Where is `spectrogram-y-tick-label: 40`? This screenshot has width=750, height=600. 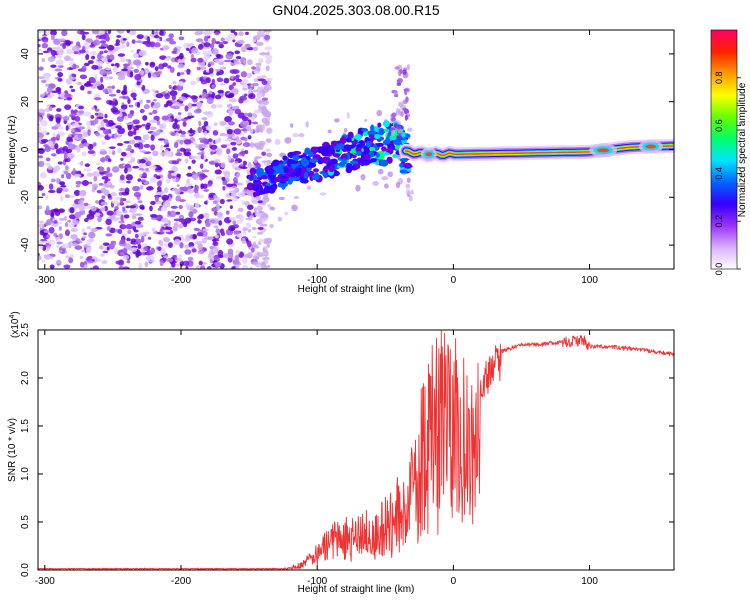 spectrogram-y-tick-label: 40 is located at coordinates (25, 54).